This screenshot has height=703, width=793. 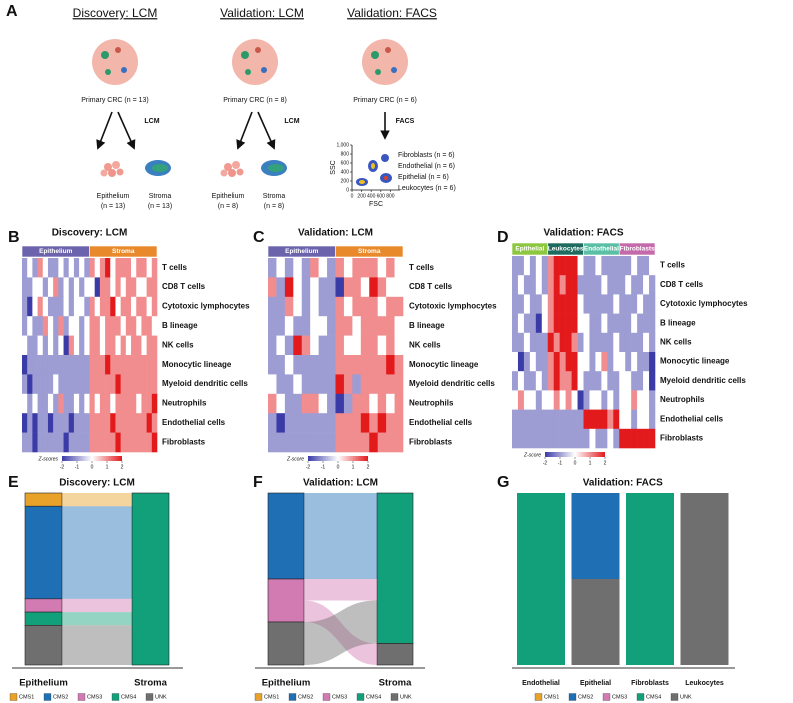 I want to click on output-label: Stroma, so click(x=160, y=196).